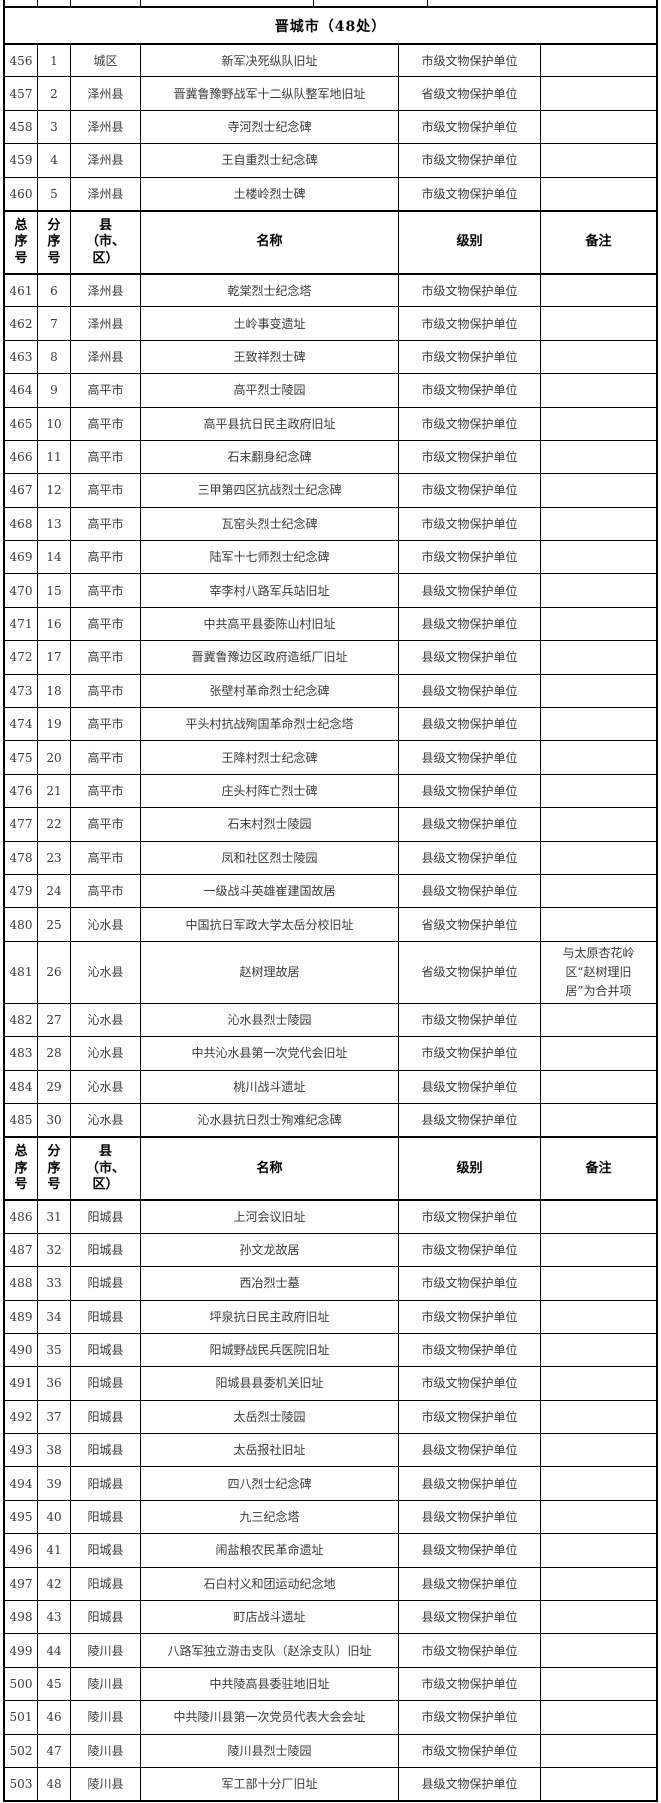  Describe the element at coordinates (330, 1216) in the screenshot. I see `table-row: 486 31 阳城县 上河会议旧址 市级文物保护单位` at that location.